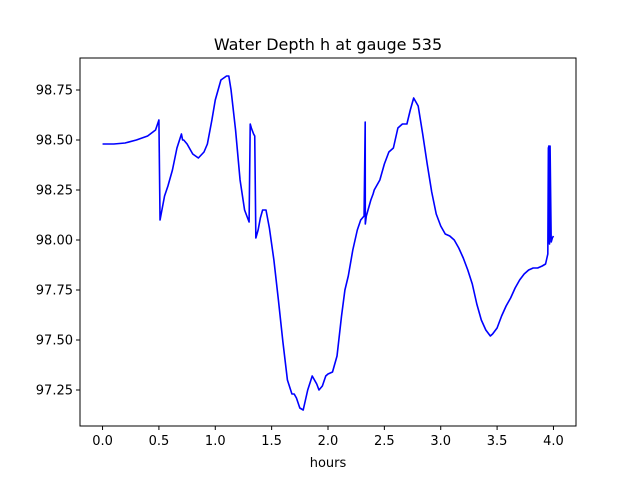  Describe the element at coordinates (102, 441) in the screenshot. I see `x-tick-label: 0.0` at that location.